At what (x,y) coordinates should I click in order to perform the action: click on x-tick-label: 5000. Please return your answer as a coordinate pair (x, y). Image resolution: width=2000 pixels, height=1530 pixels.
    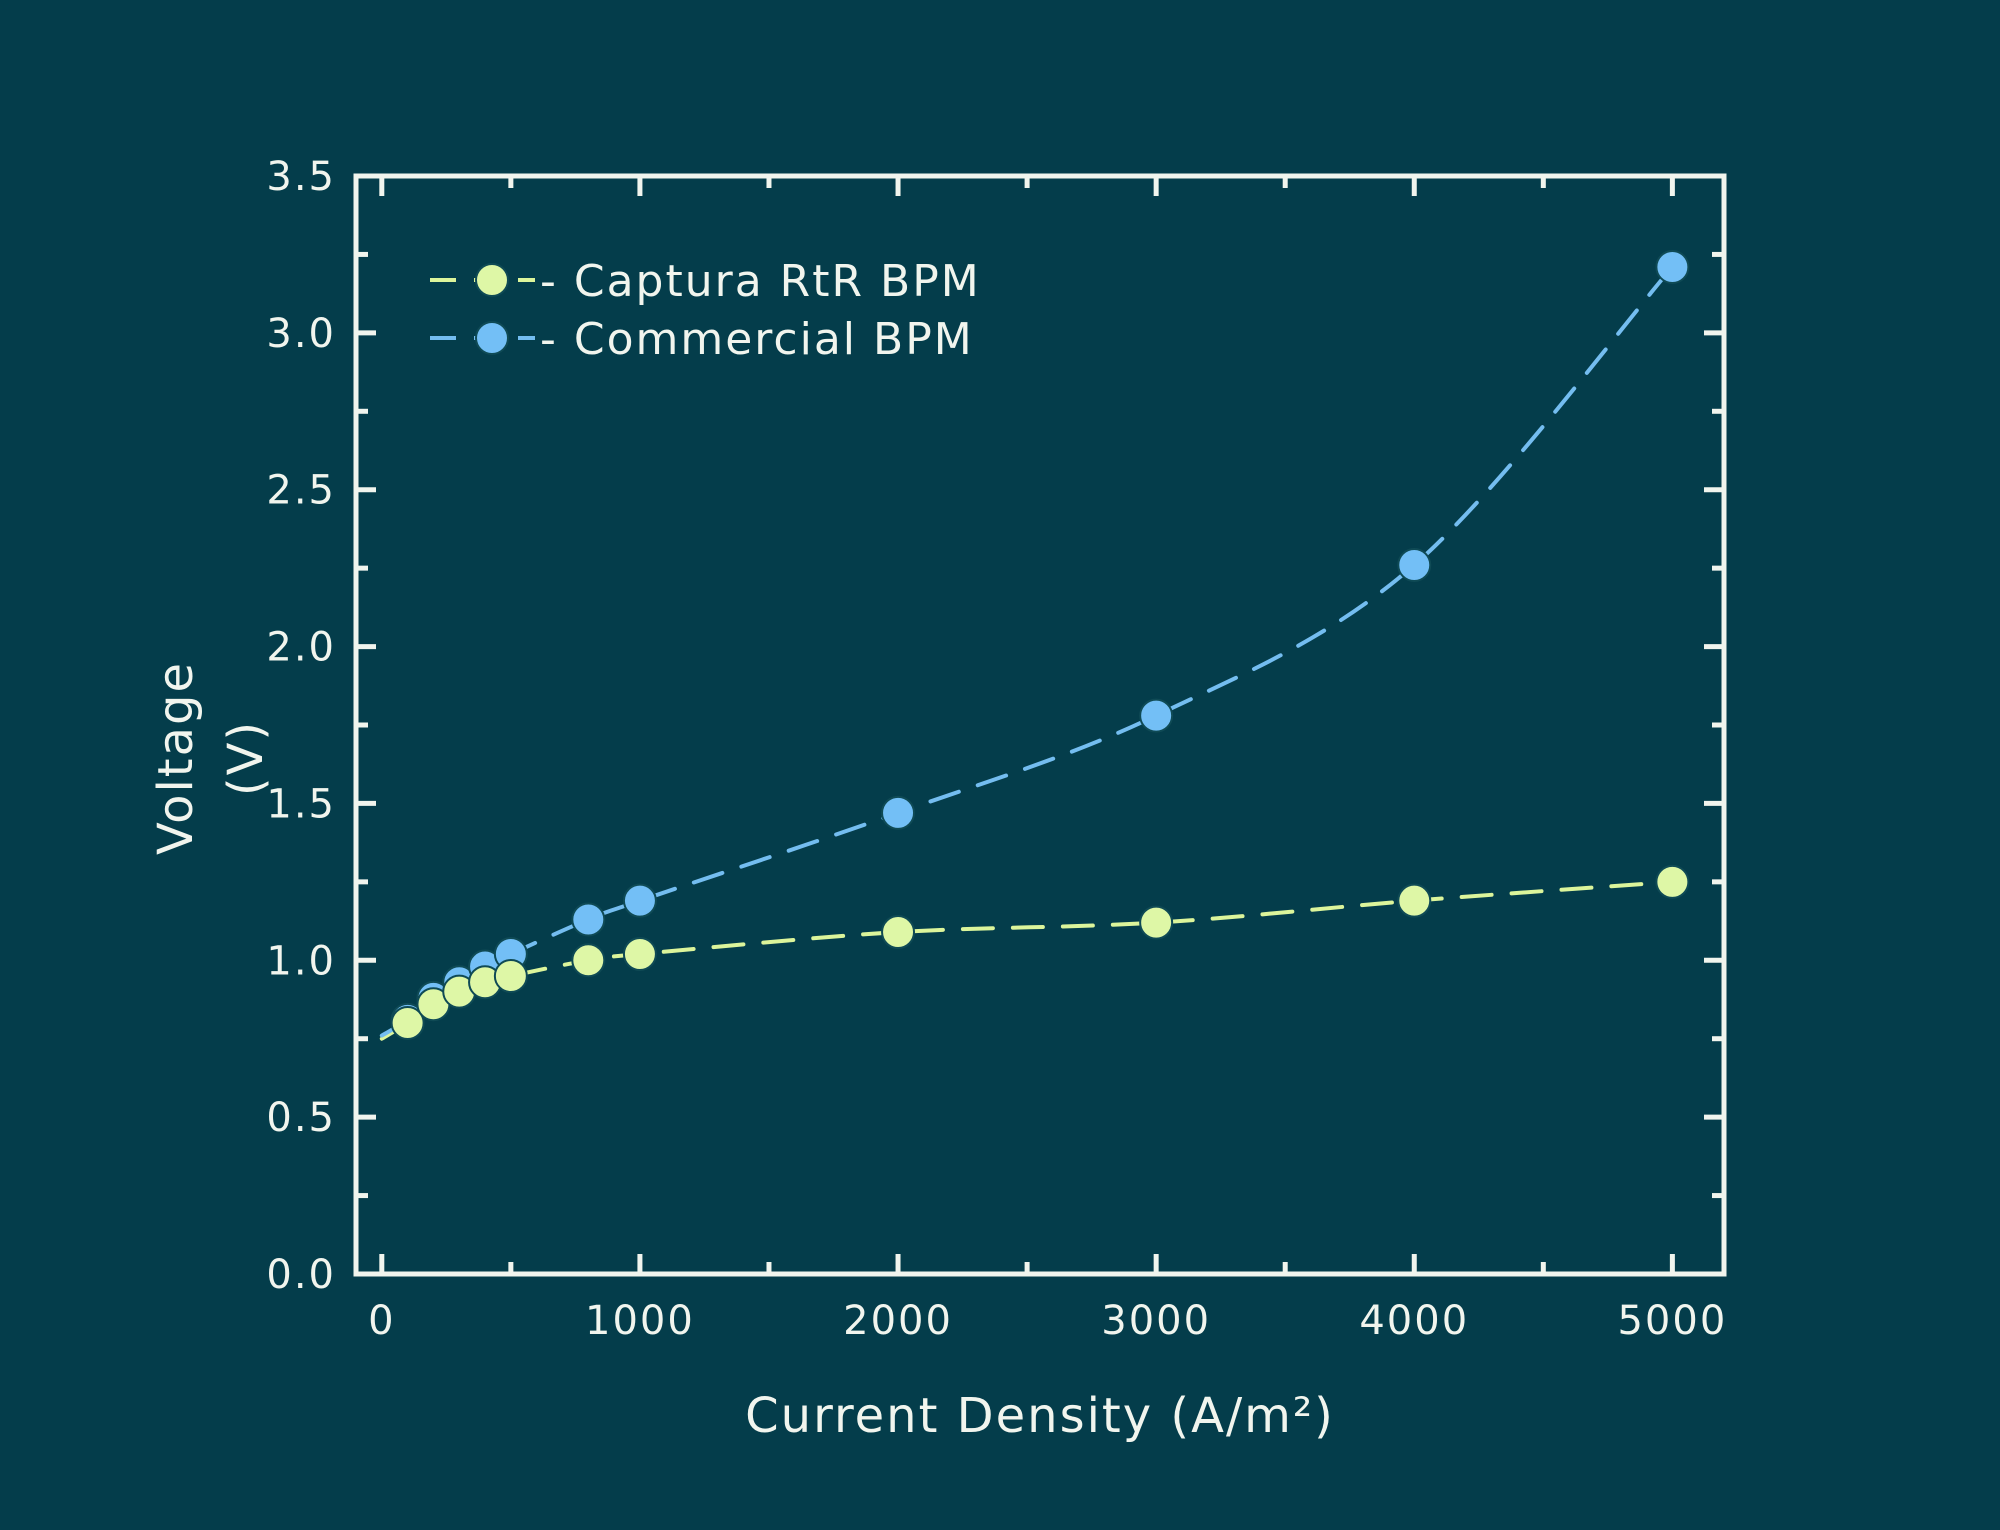
    Looking at the image, I should click on (1672, 1321).